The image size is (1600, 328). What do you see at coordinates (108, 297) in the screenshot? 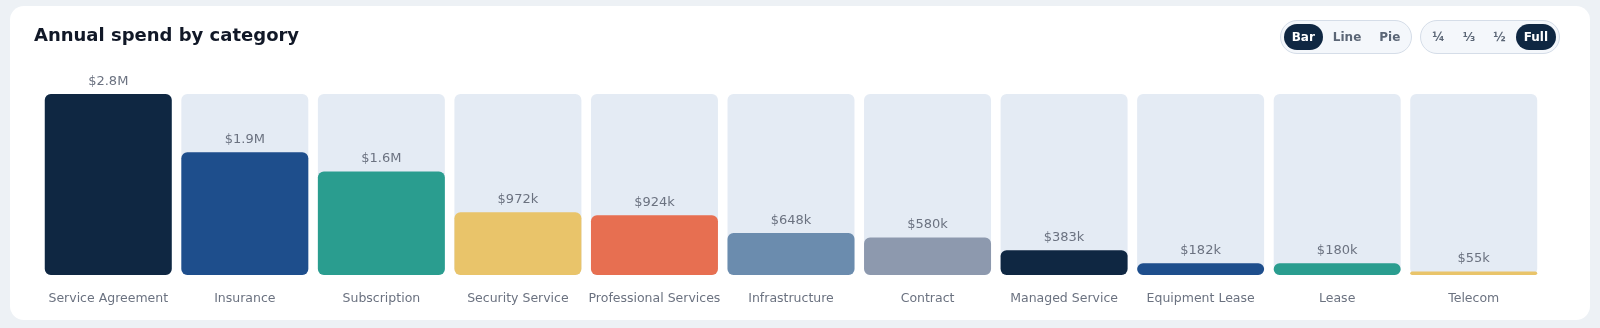
I see `x-tick-label: Service Agreement` at bounding box center [108, 297].